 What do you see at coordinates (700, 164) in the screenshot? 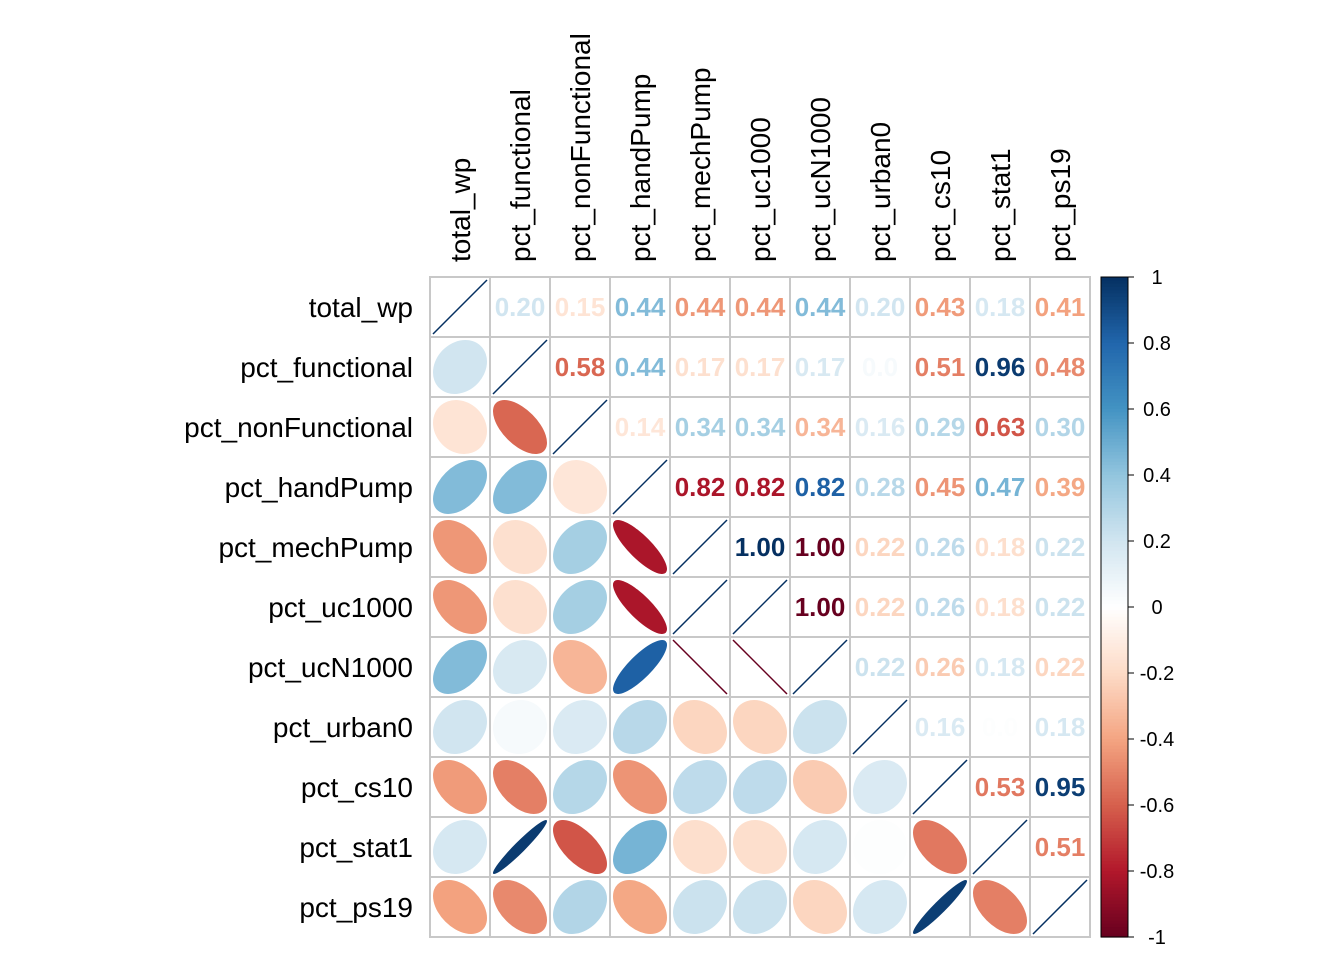
I see `column-label: pct_mechPump` at bounding box center [700, 164].